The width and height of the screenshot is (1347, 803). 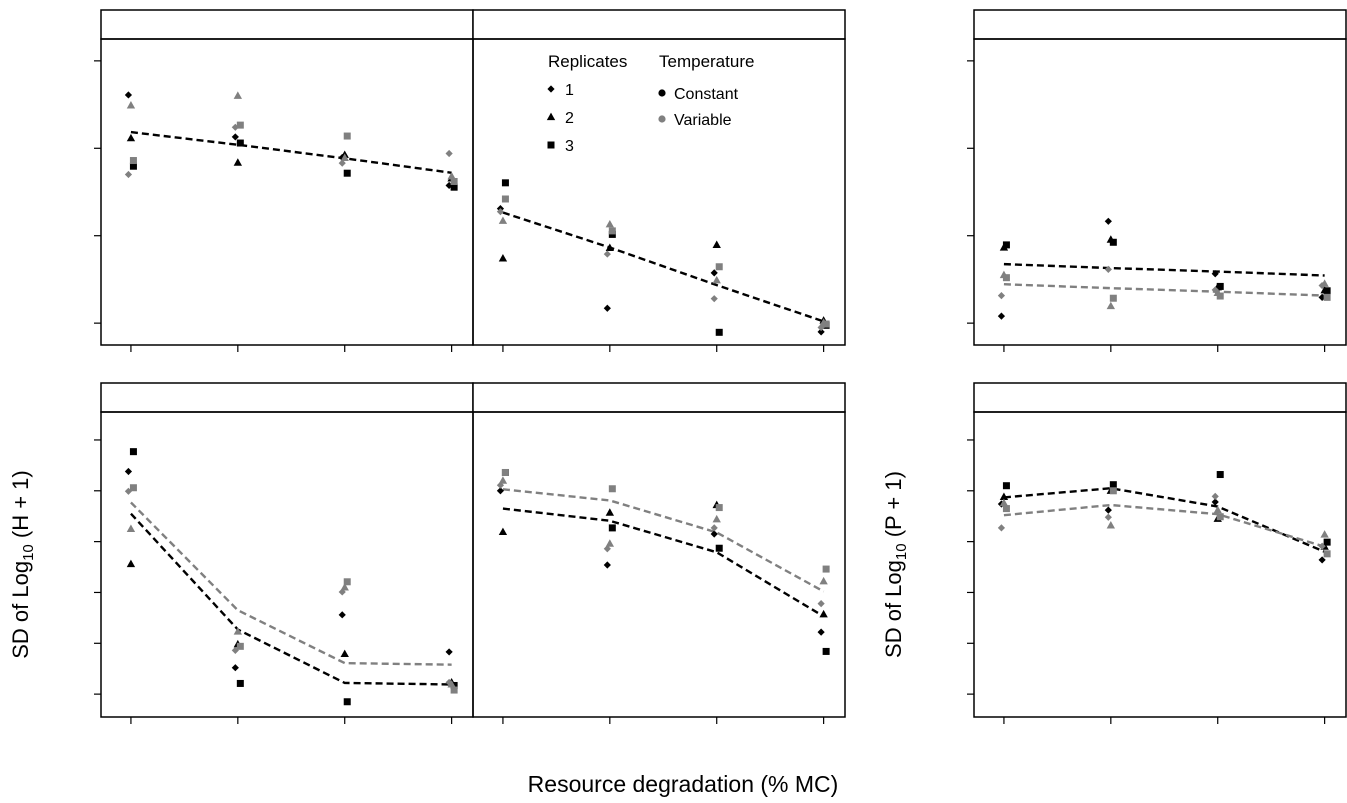 I want to click on legend: Replicates 1 2 3 Temperature Constant Variable, so click(x=650, y=103).